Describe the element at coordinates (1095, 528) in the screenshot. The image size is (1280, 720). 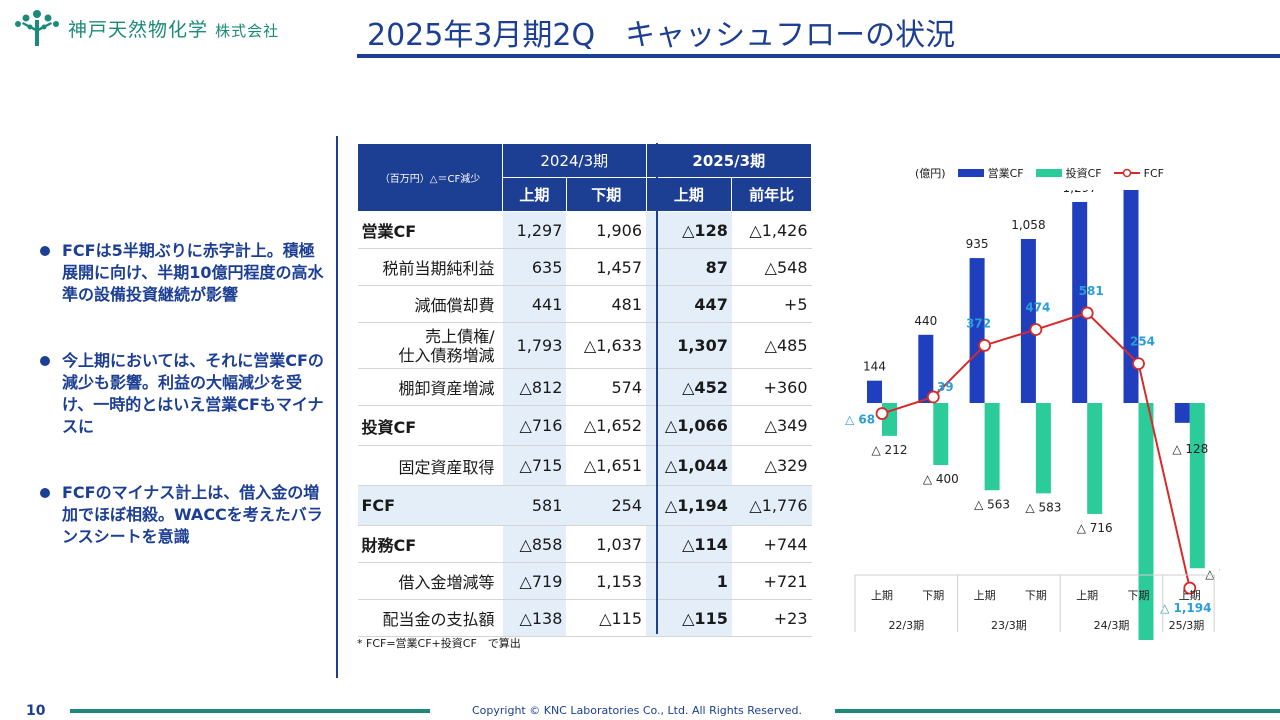
I see `inv-cf-label: △ 716` at that location.